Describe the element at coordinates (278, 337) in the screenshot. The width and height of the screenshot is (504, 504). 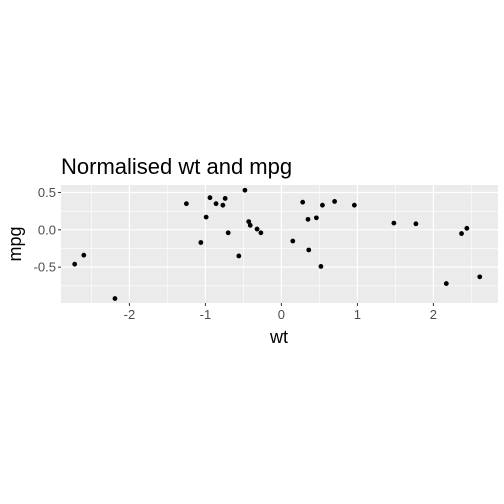
I see `x-axis-title: wt` at that location.